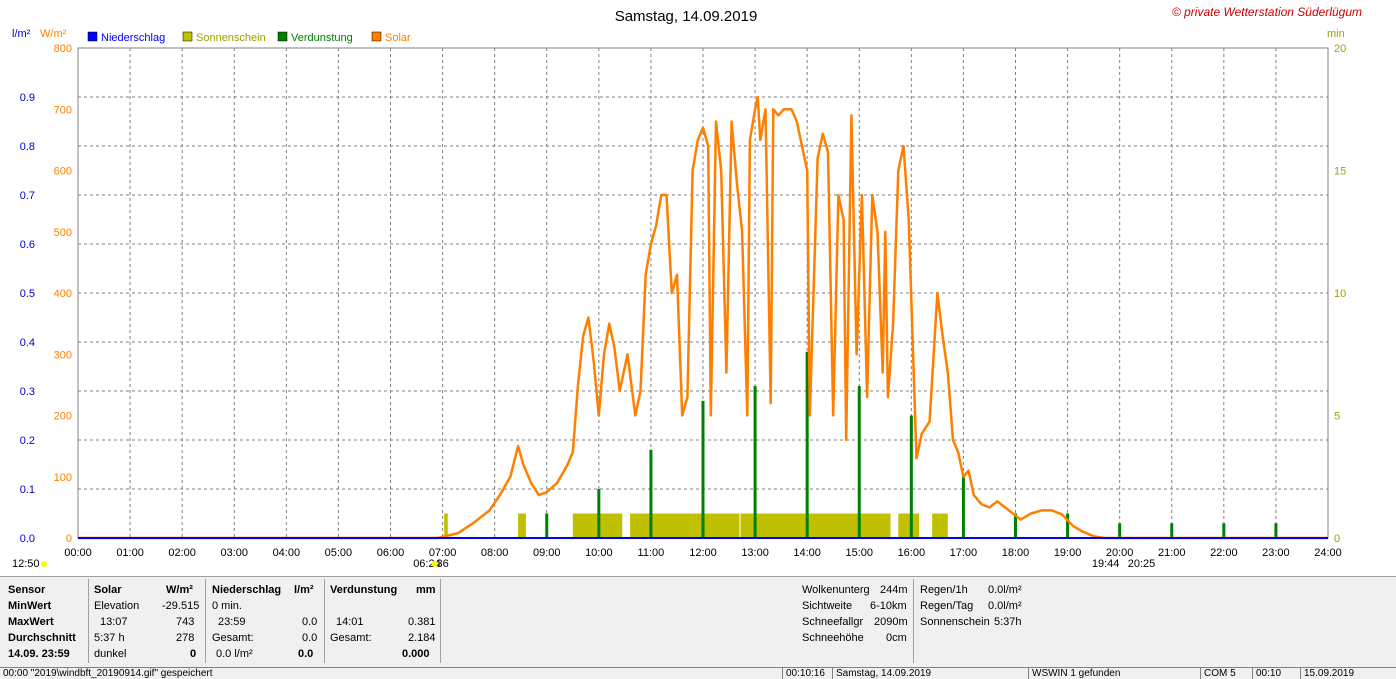  What do you see at coordinates (322, 38) in the screenshot?
I see `legend-label-2: Verdunstung` at bounding box center [322, 38].